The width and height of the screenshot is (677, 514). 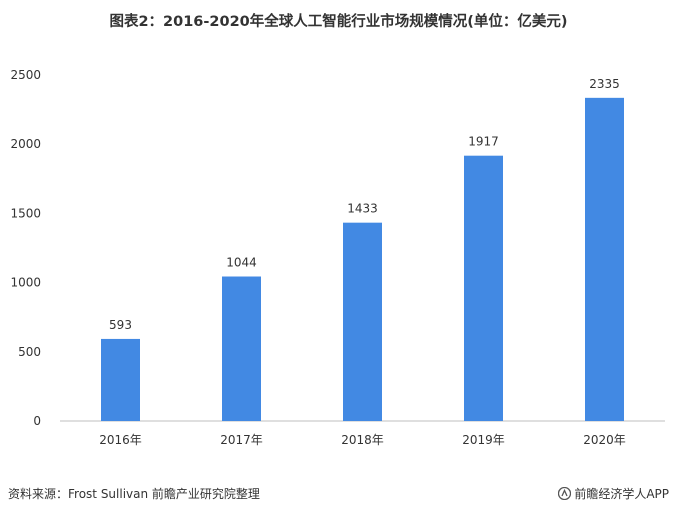 I want to click on y-tick-label: 2500, so click(x=25, y=75).